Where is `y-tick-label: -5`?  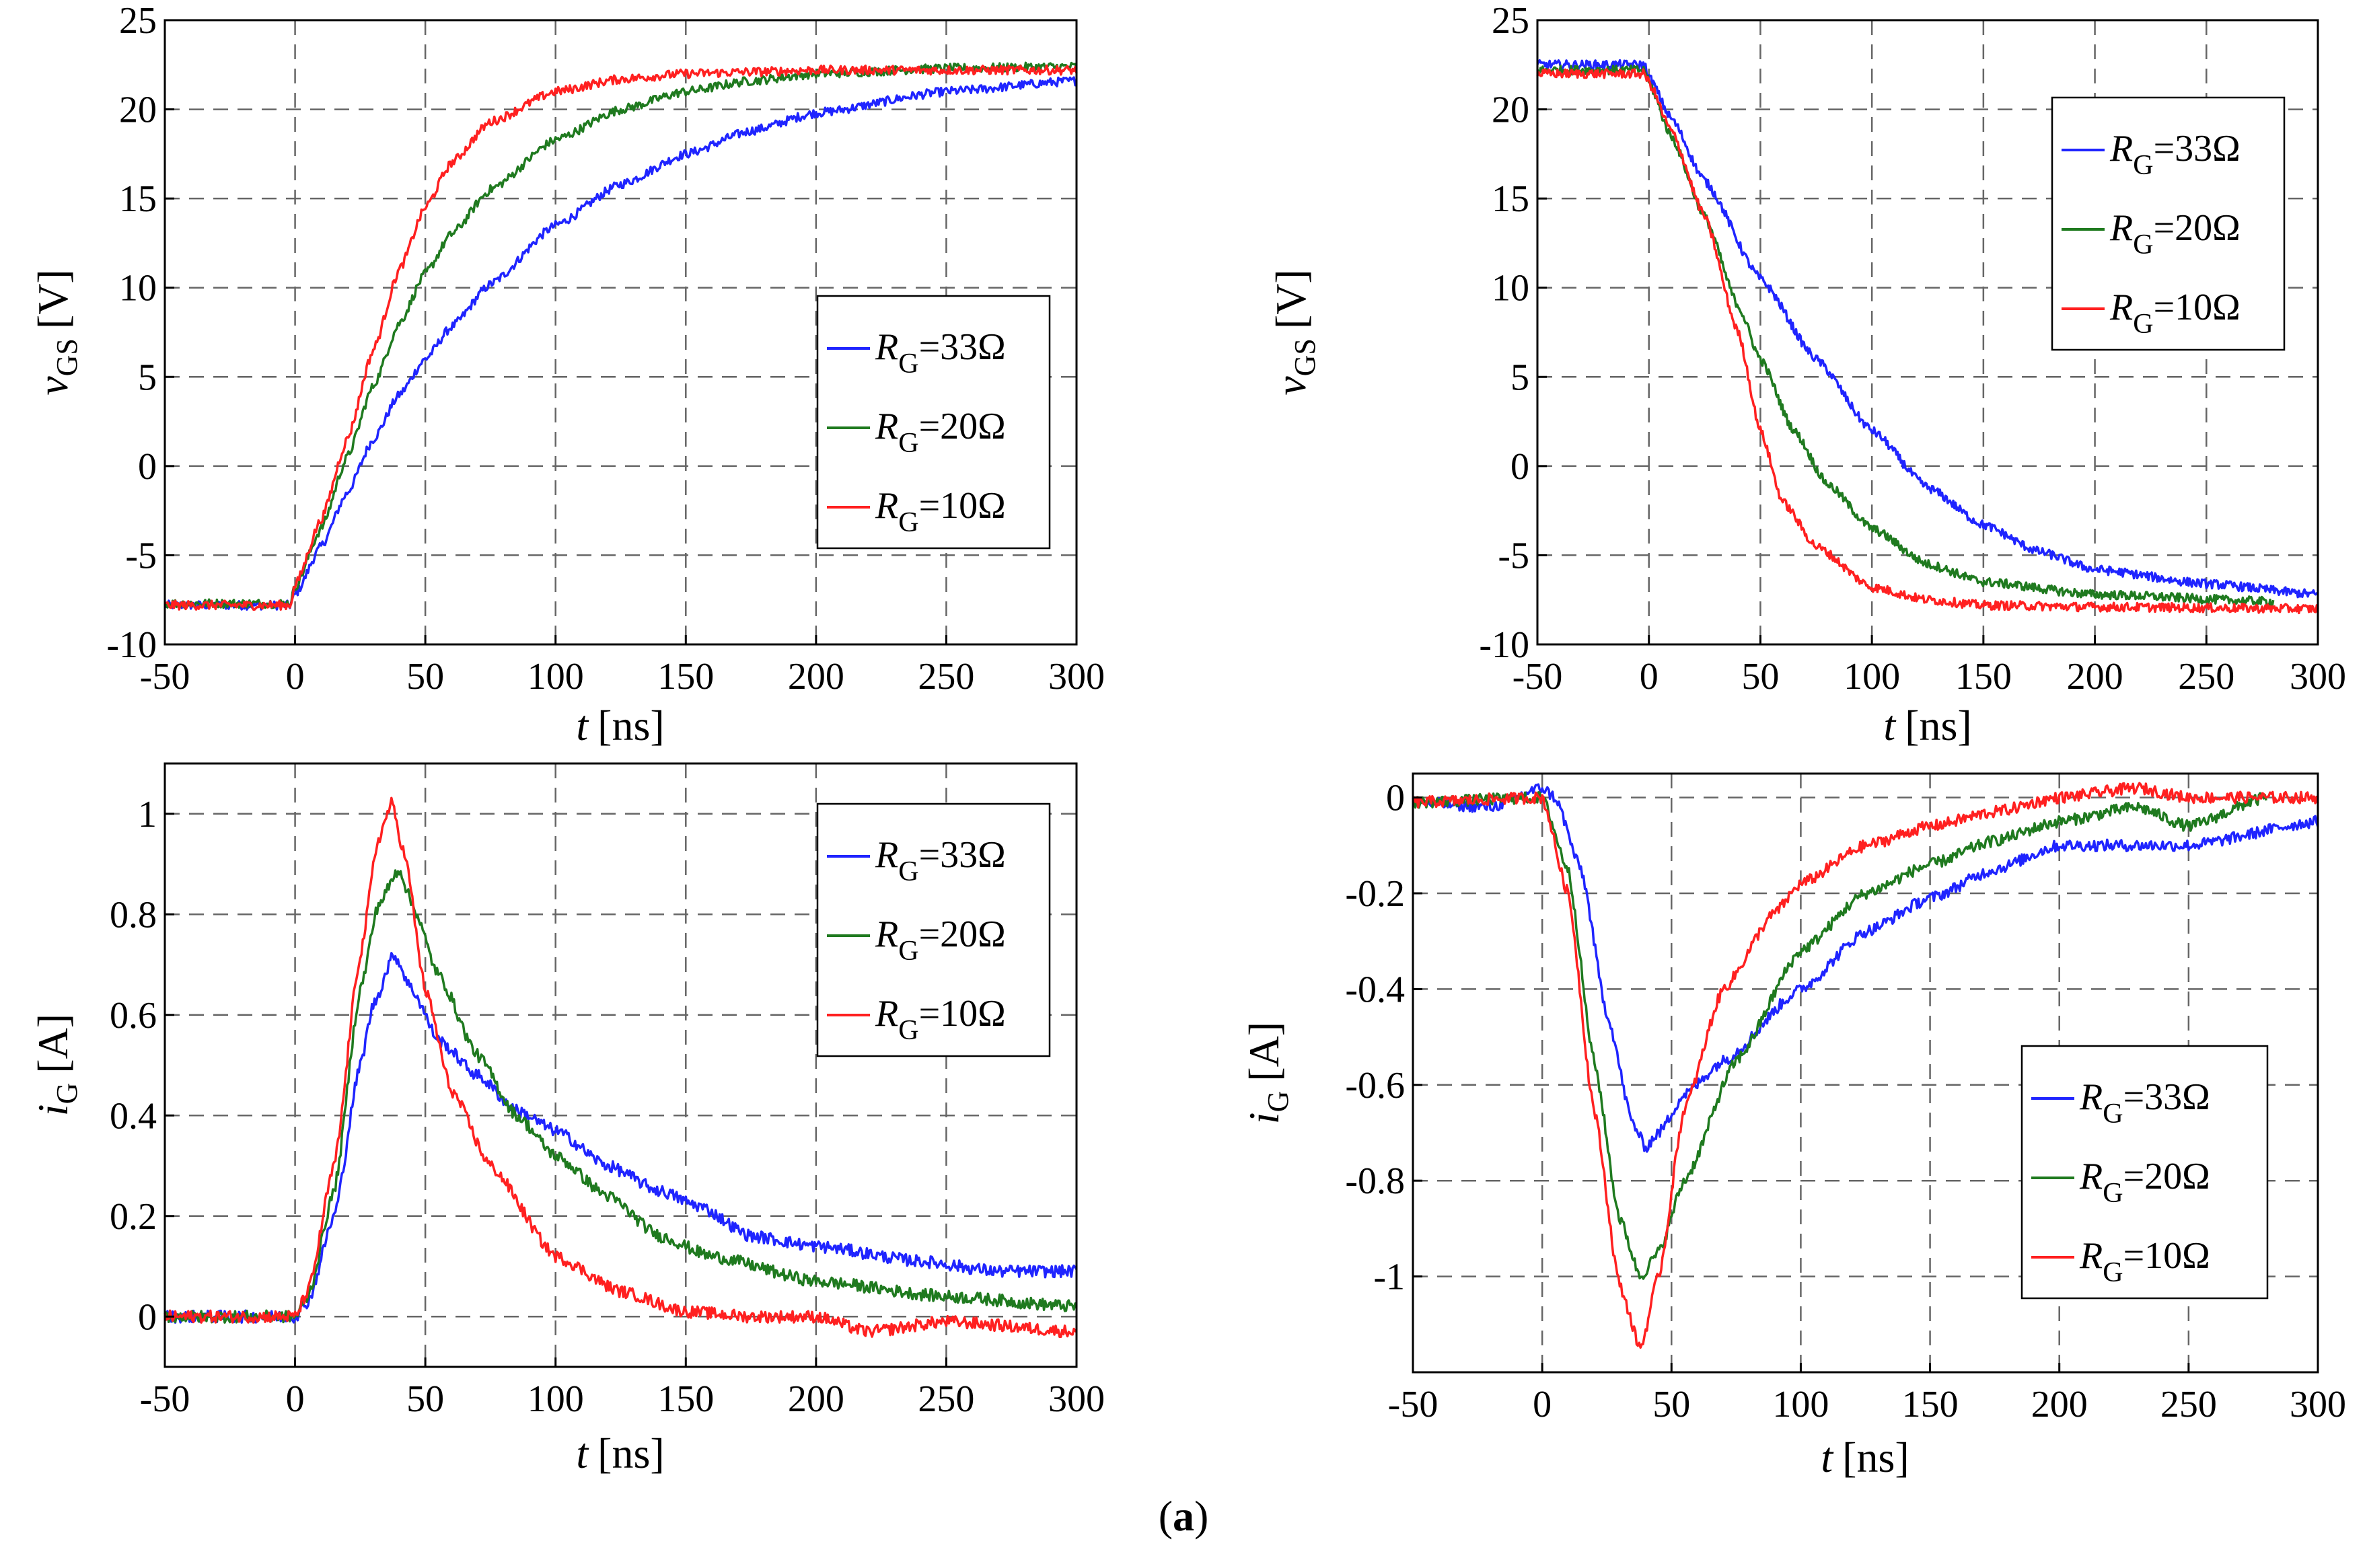 y-tick-label: -5 is located at coordinates (1513, 555).